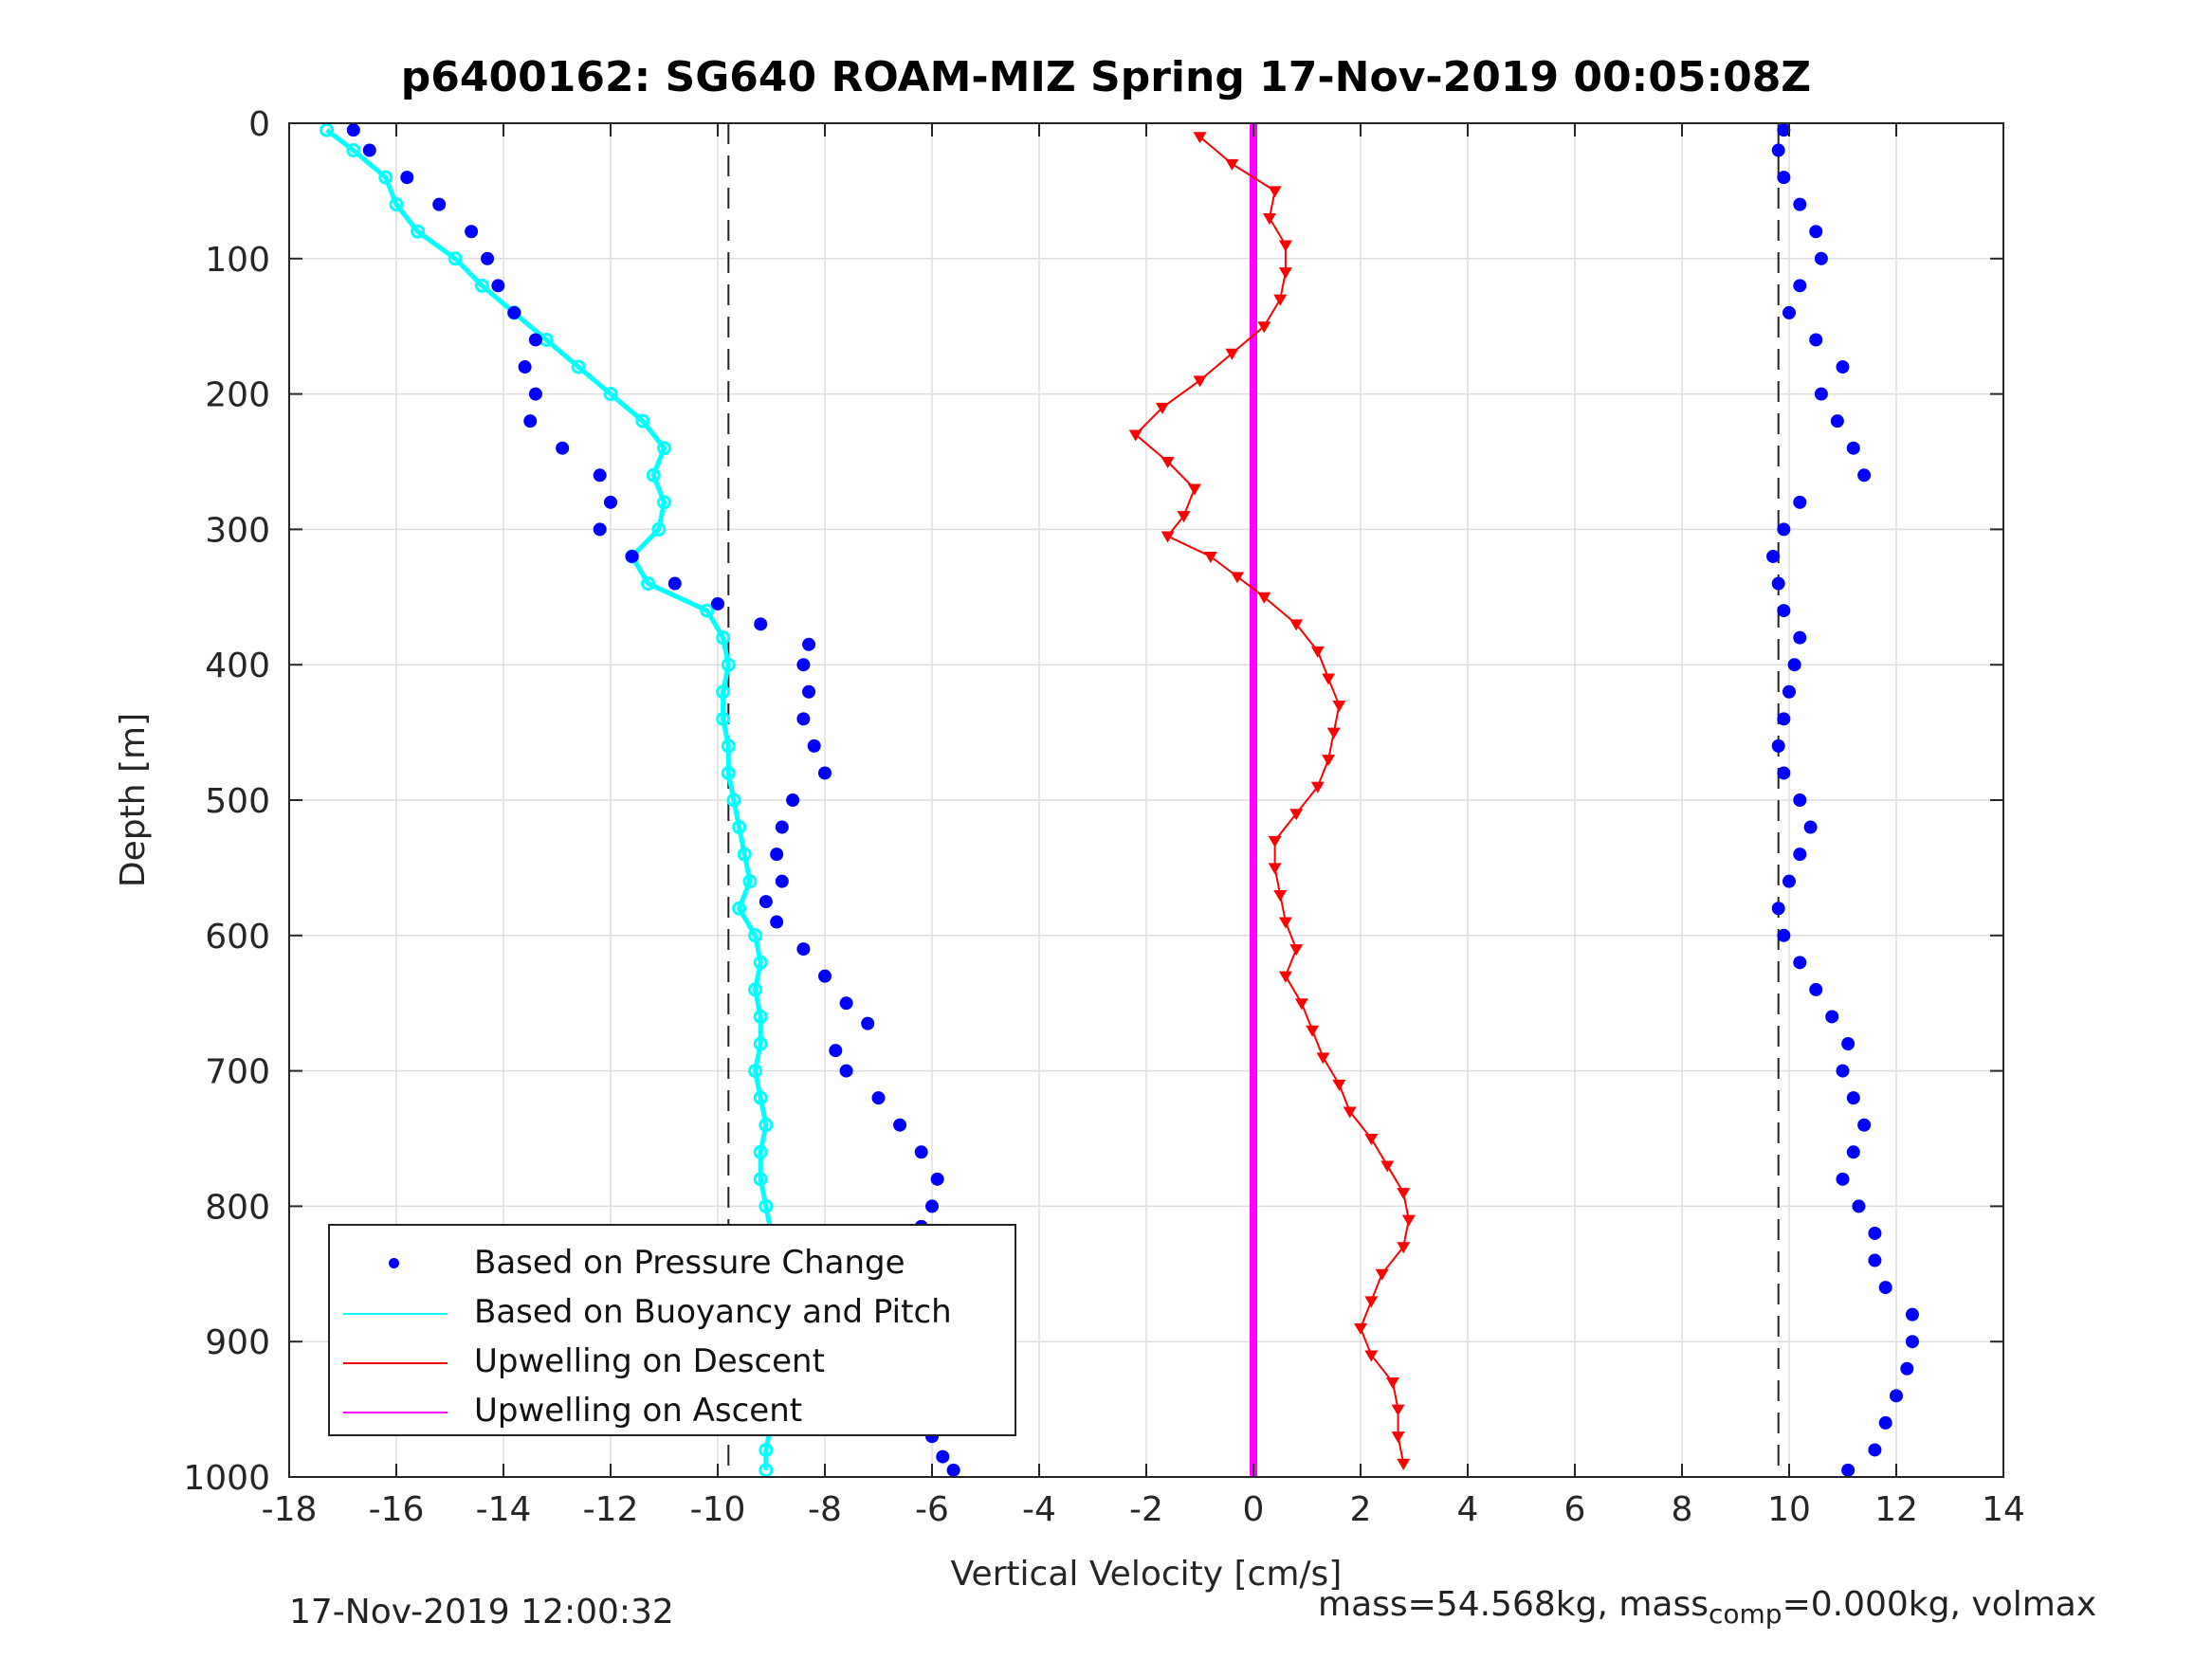 The height and width of the screenshot is (1659, 2212). What do you see at coordinates (290, 1509) in the screenshot?
I see `x-tick-label: -18` at bounding box center [290, 1509].